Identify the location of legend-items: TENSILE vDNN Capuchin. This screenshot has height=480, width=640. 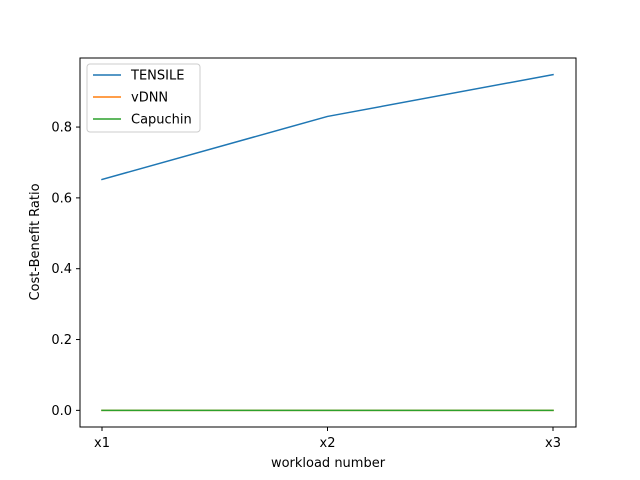
(142, 98).